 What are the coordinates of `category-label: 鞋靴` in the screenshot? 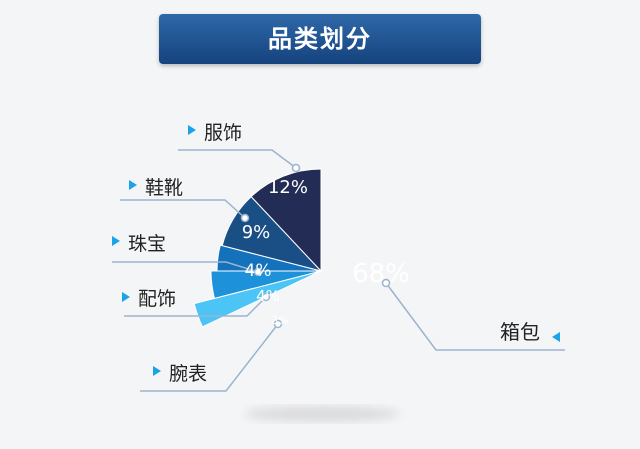 It's located at (164, 188).